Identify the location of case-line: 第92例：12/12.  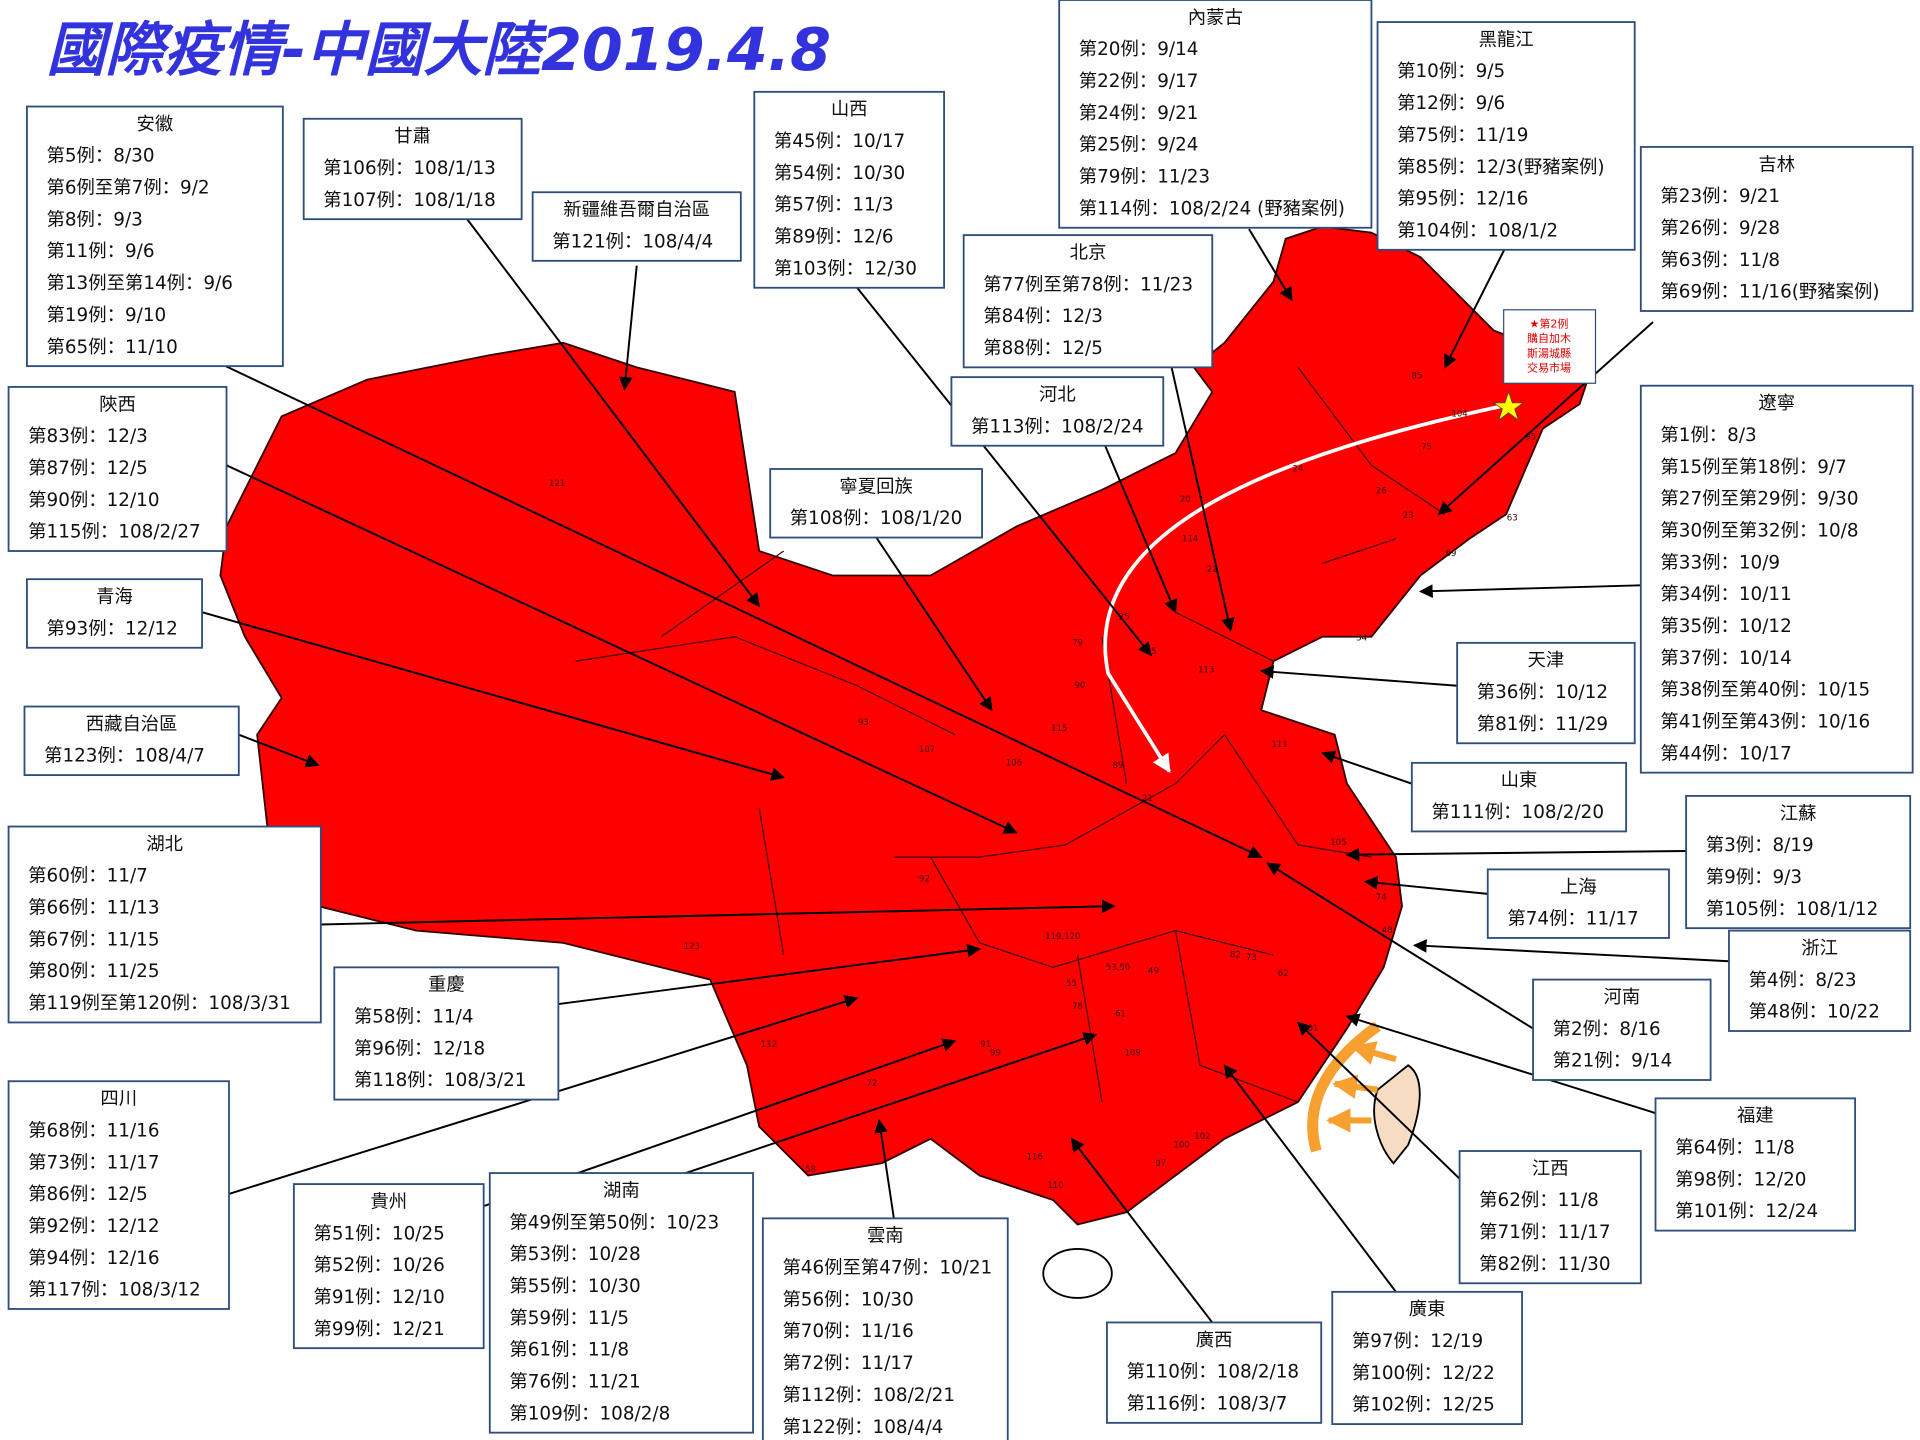
(93, 1226).